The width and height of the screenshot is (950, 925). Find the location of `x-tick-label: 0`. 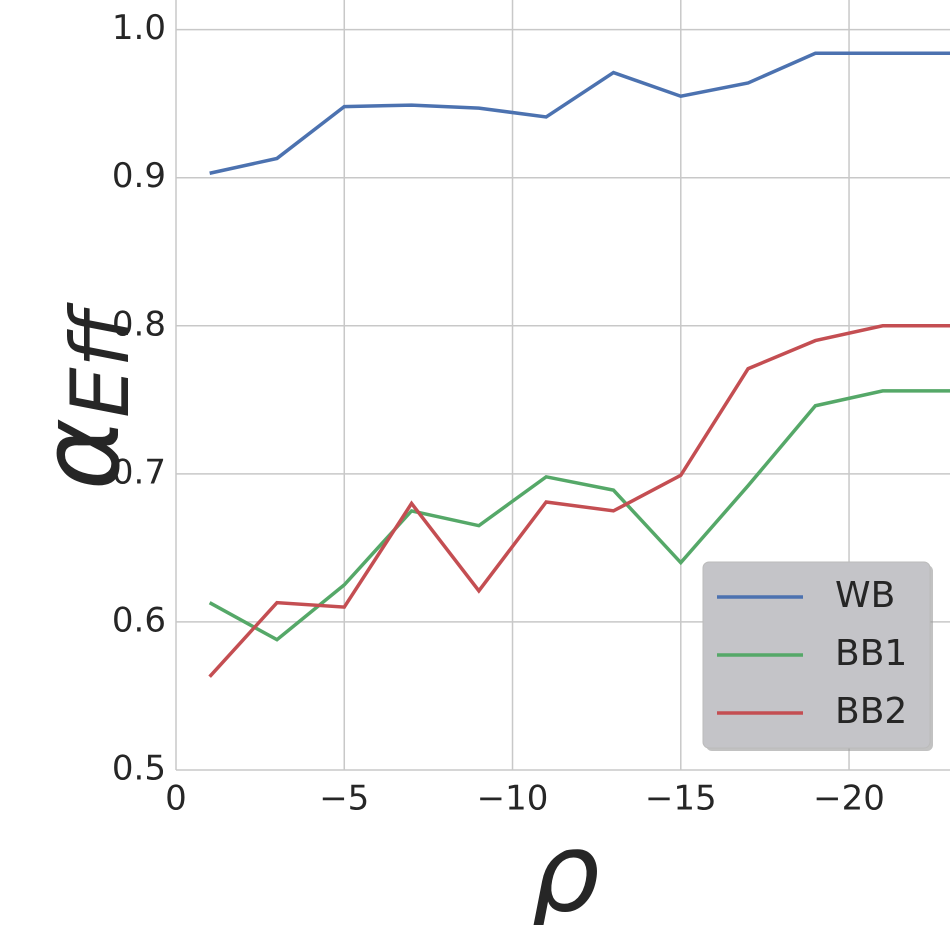

x-tick-label: 0 is located at coordinates (176, 799).